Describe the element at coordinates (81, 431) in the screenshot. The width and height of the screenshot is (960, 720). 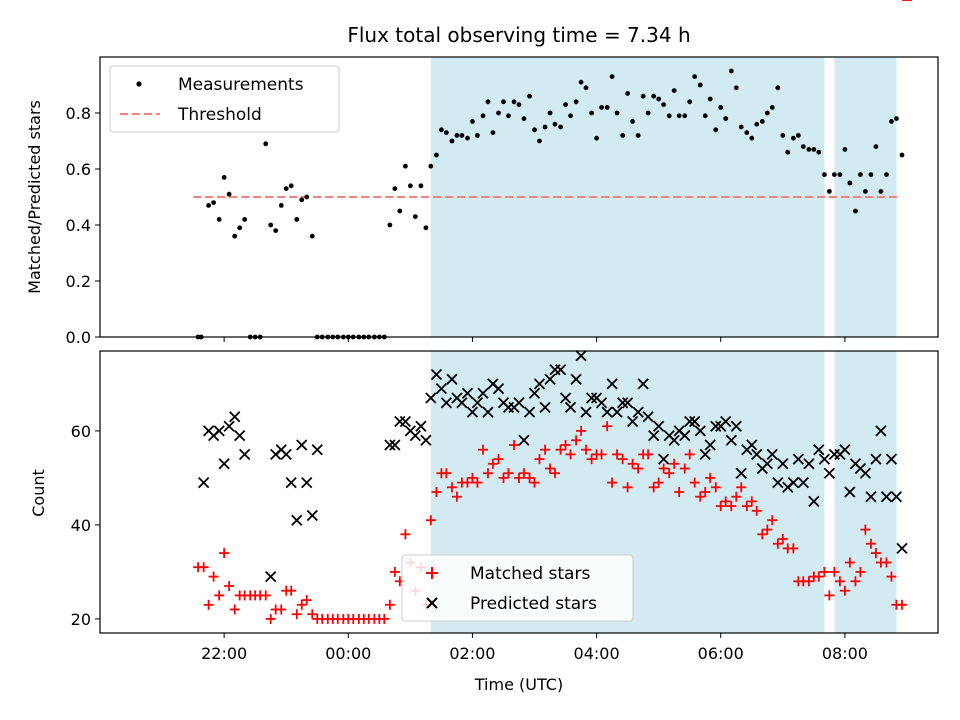
I see `bottom-y-tick-label: 60` at that location.